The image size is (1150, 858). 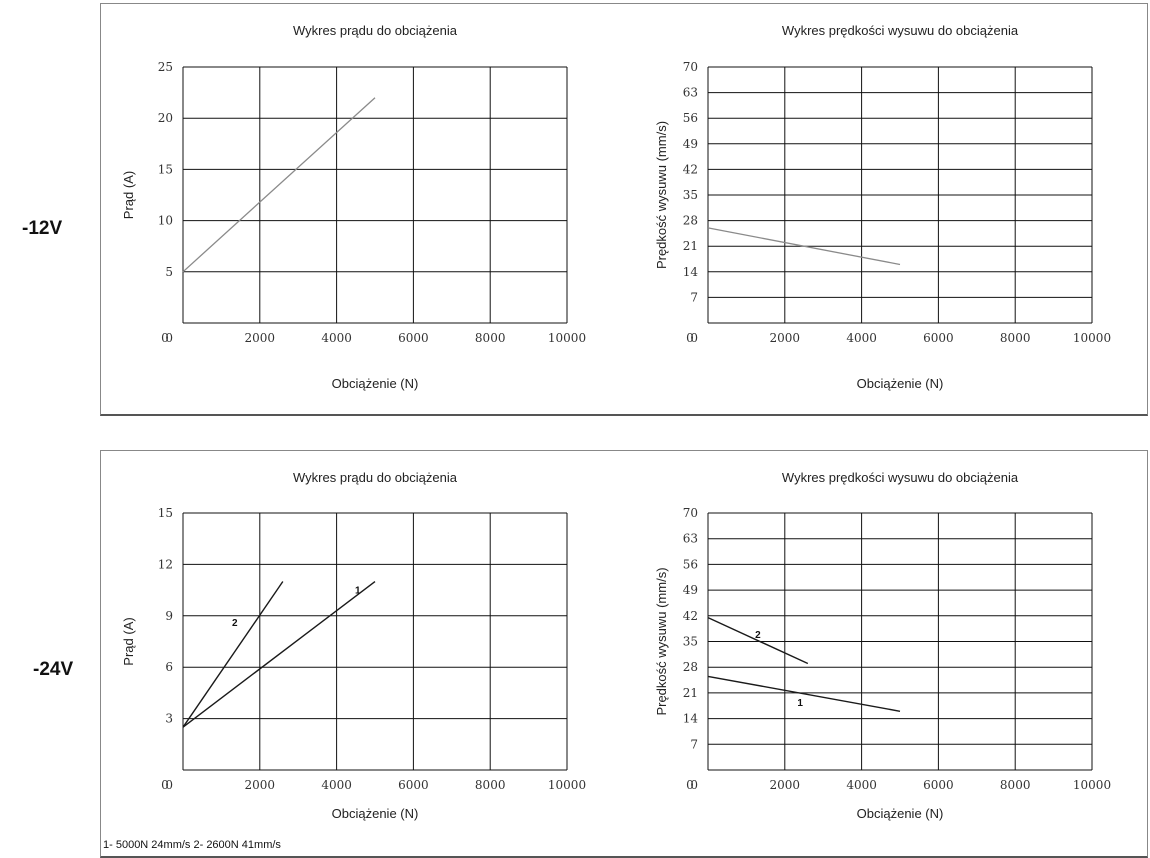 I want to click on series-footnote: 1- 5000N 24mm/s 2- 2600N 41mm/s, so click(x=192, y=845).